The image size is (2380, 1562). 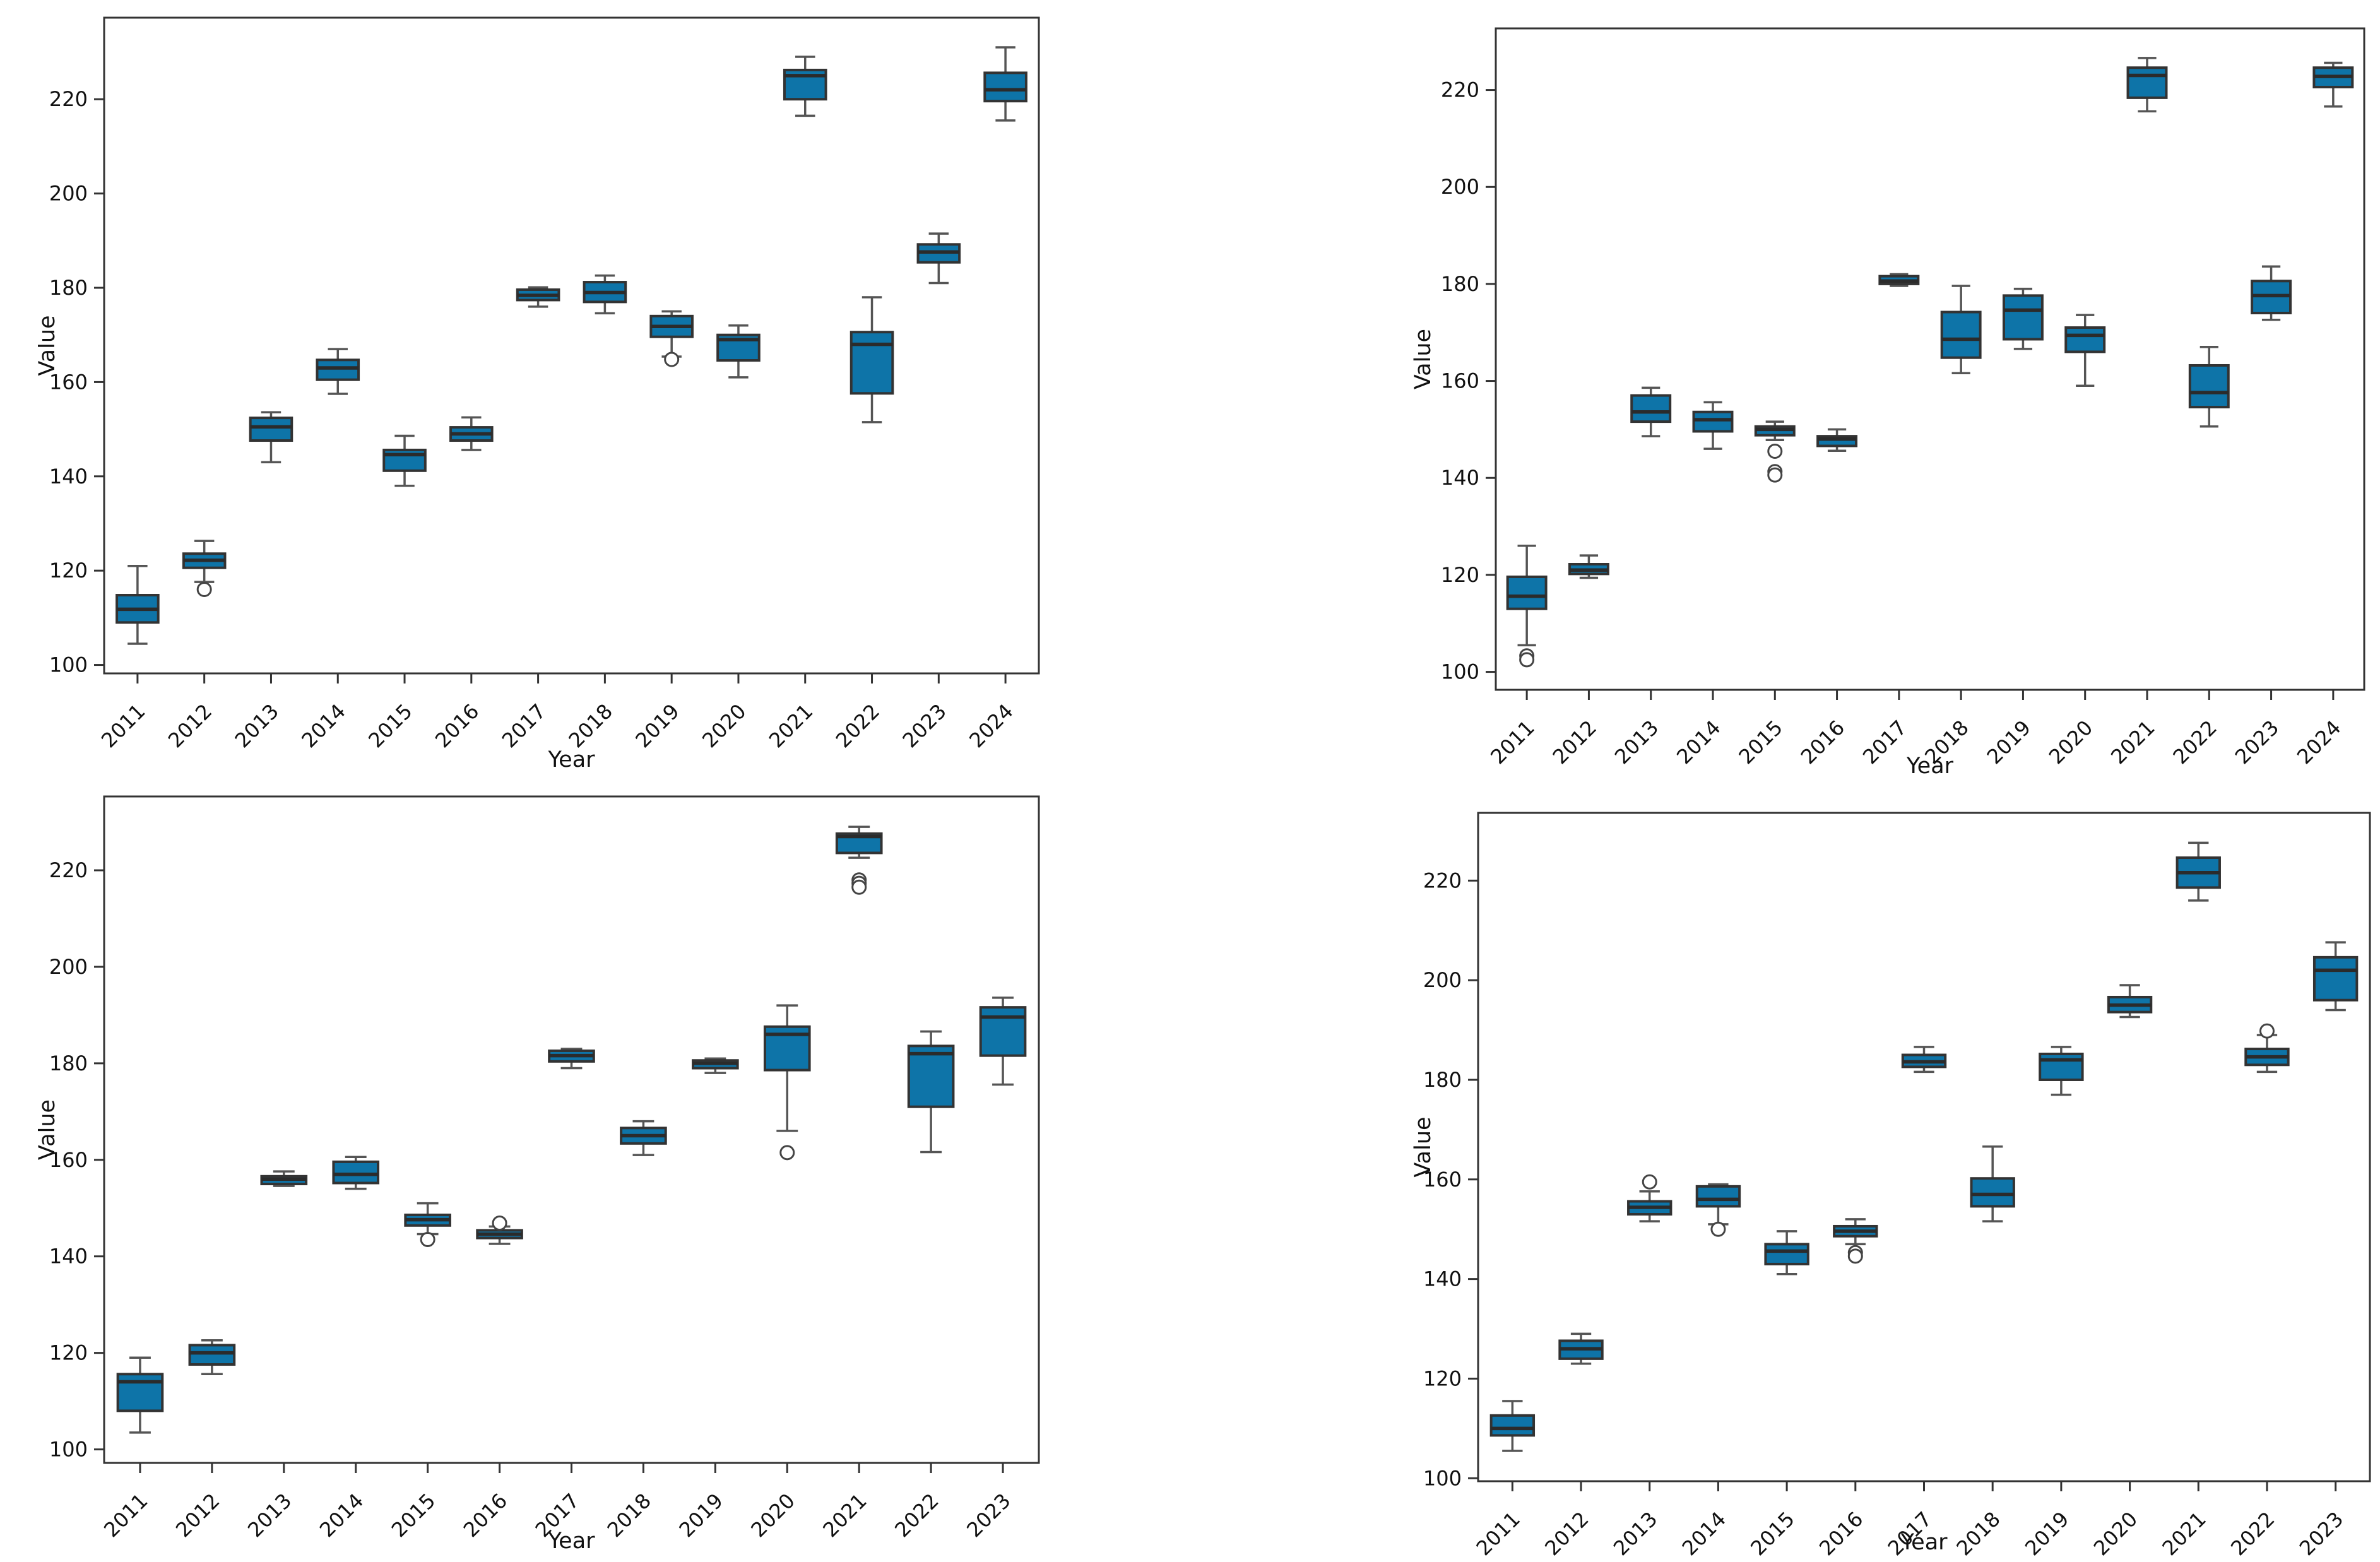 What do you see at coordinates (1460, 672) in the screenshot?
I see `y-tick-label-100: 100` at bounding box center [1460, 672].